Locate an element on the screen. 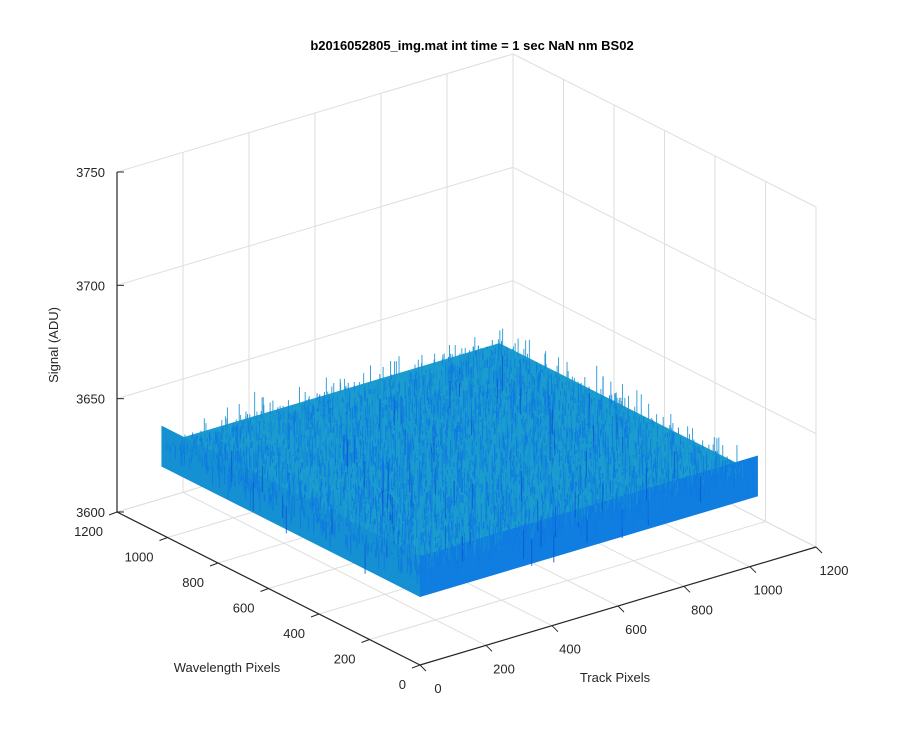 The height and width of the screenshot is (750, 900). surface-front-edge is located at coordinates (589, 526).